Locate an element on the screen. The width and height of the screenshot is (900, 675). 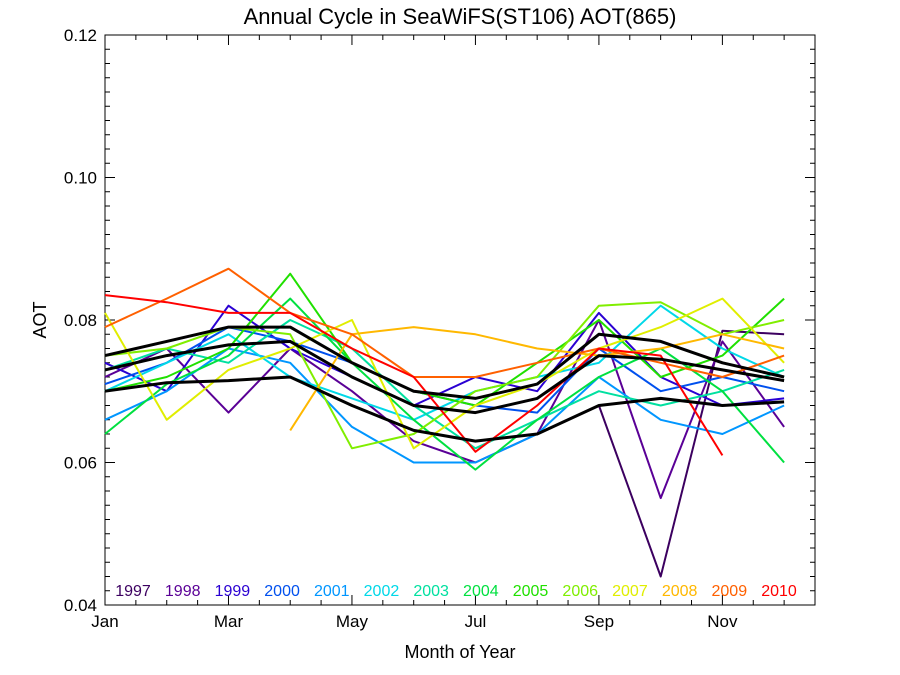
y-tick-label: 0.10 is located at coordinates (80, 178).